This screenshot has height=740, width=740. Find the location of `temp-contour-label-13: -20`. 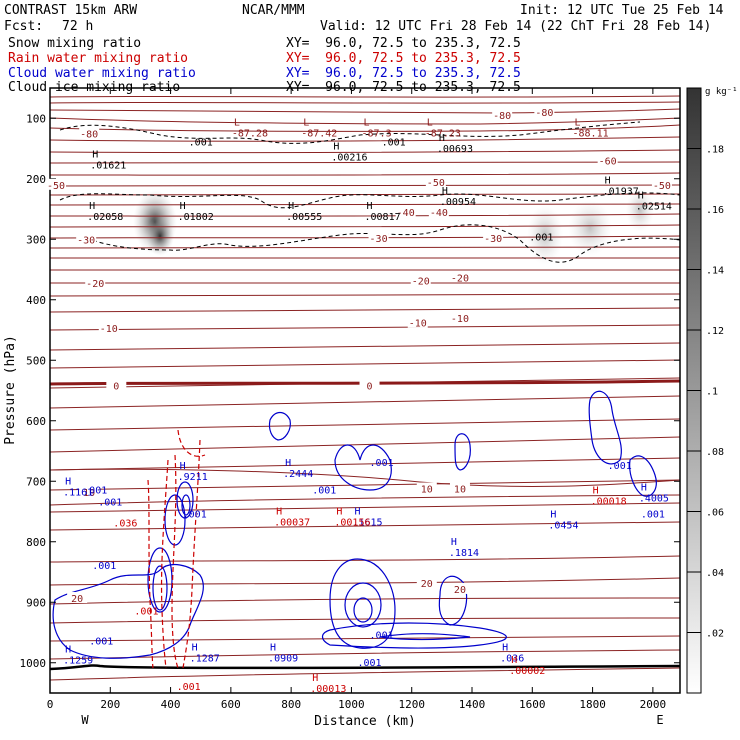

temp-contour-label-13: -20 is located at coordinates (421, 281).